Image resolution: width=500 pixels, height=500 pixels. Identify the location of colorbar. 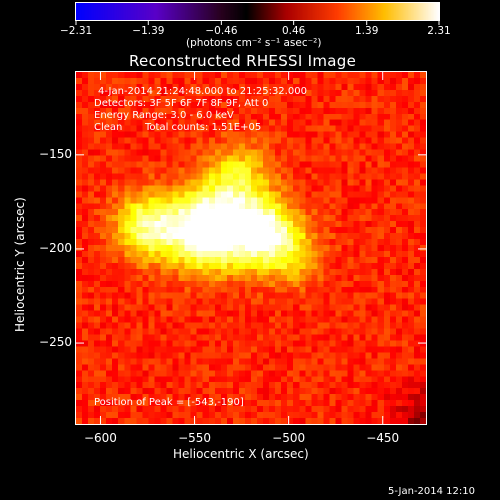
(257, 11).